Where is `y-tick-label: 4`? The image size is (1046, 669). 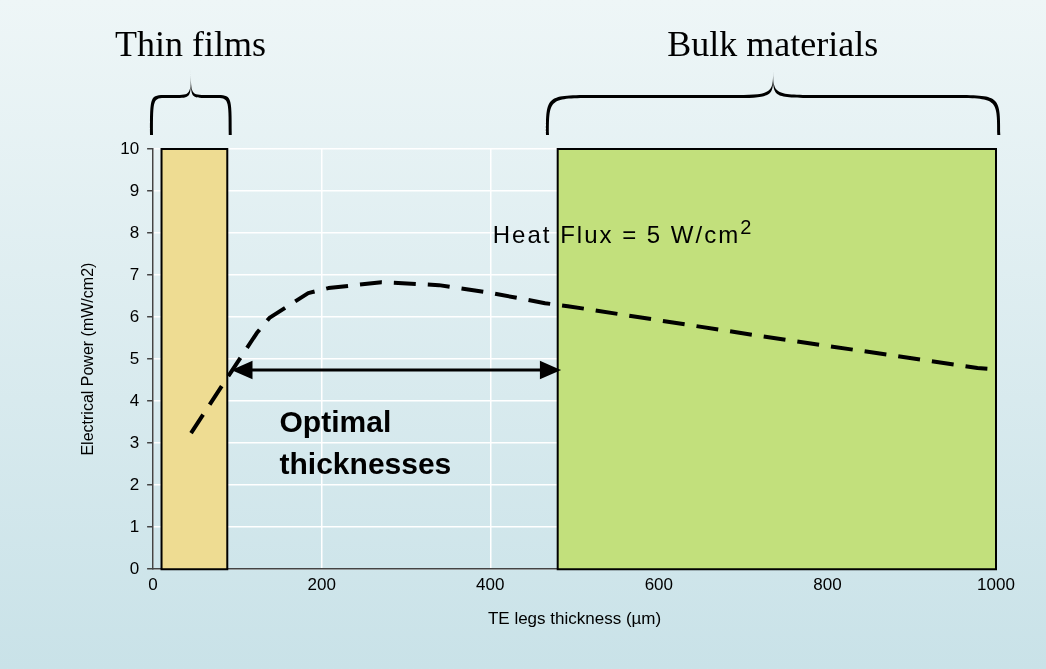
y-tick-label: 4 is located at coordinates (134, 400).